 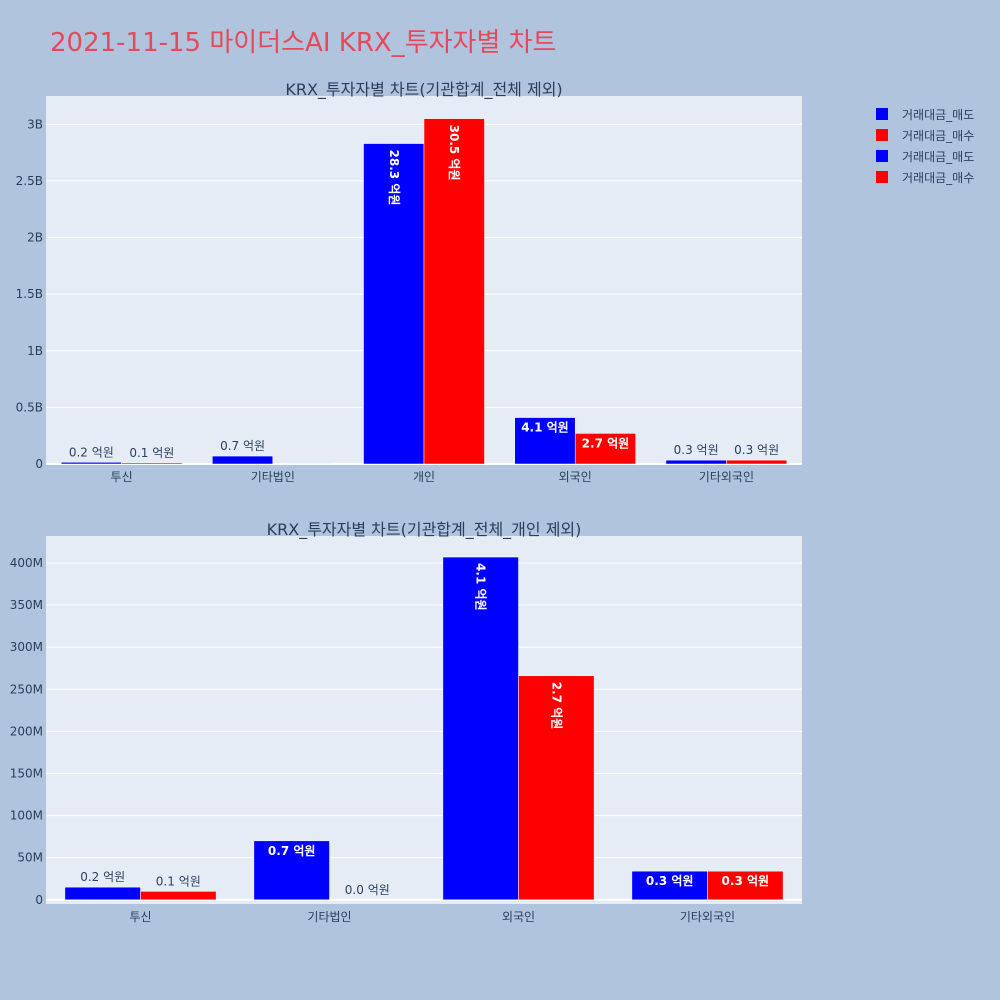 What do you see at coordinates (35, 351) in the screenshot?
I see `y-tick-label: 1B` at bounding box center [35, 351].